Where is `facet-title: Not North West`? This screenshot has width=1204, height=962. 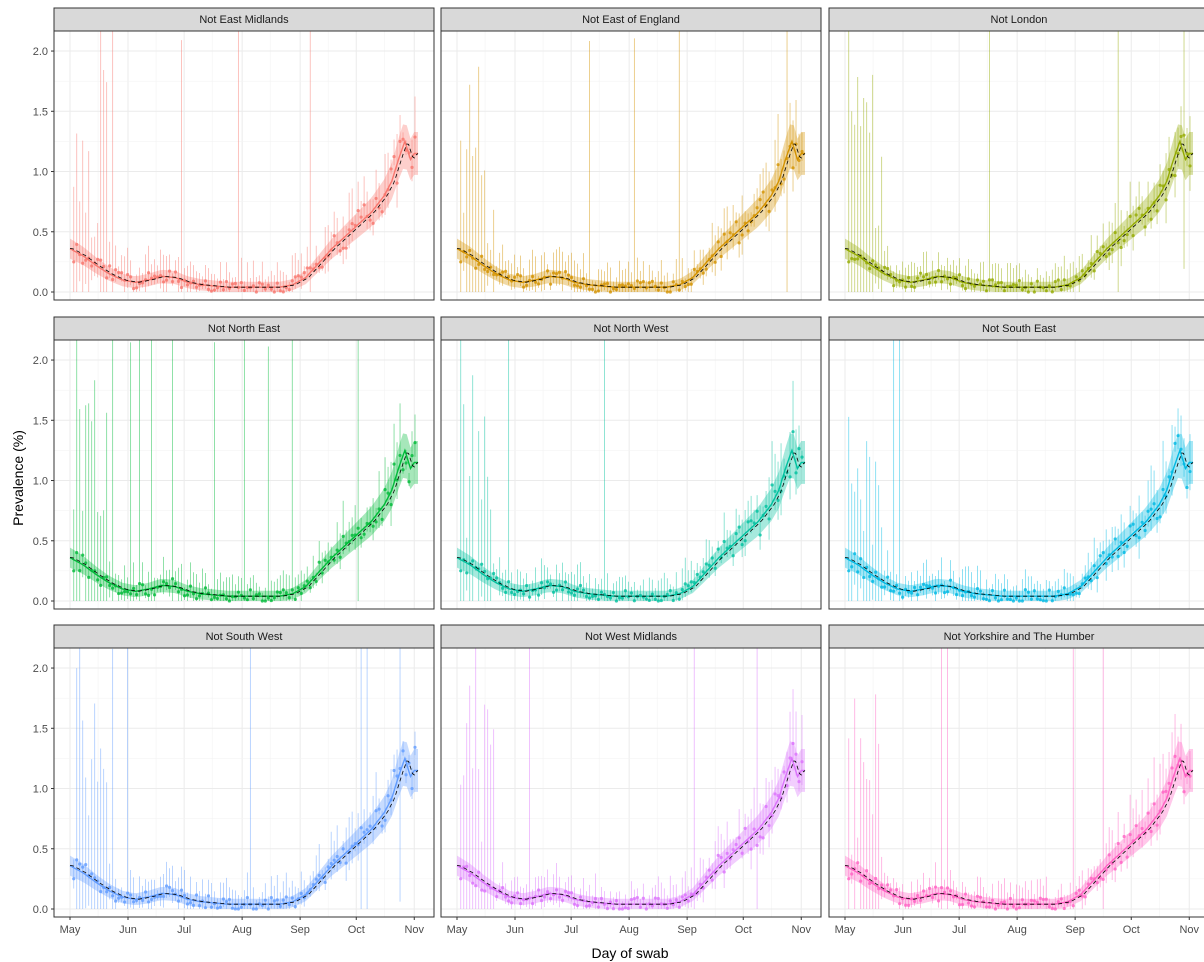 facet-title: Not North West is located at coordinates (631, 329).